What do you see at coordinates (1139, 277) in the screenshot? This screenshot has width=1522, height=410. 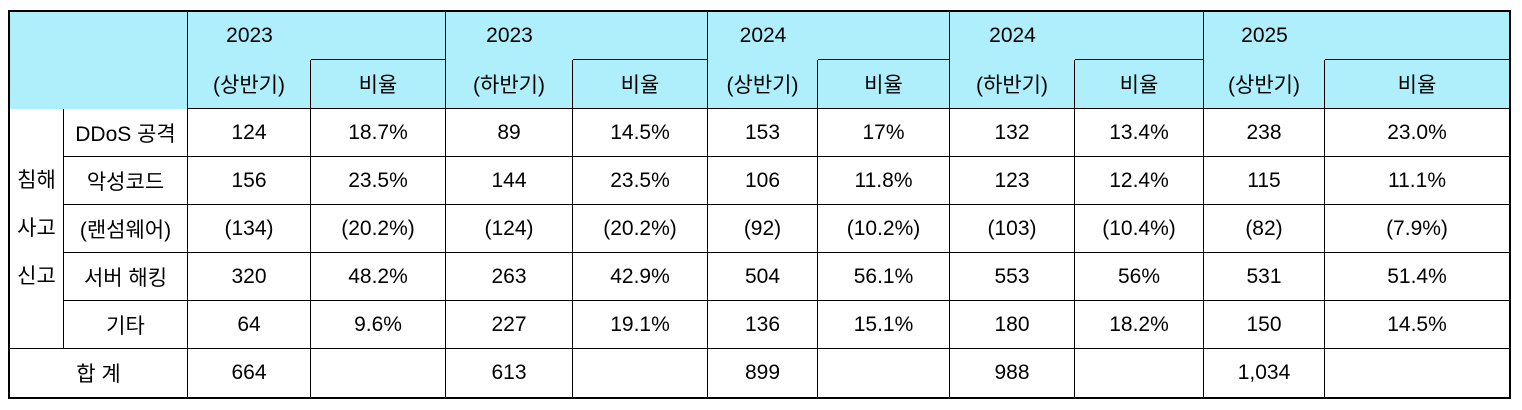 I see `cell: 56%` at bounding box center [1139, 277].